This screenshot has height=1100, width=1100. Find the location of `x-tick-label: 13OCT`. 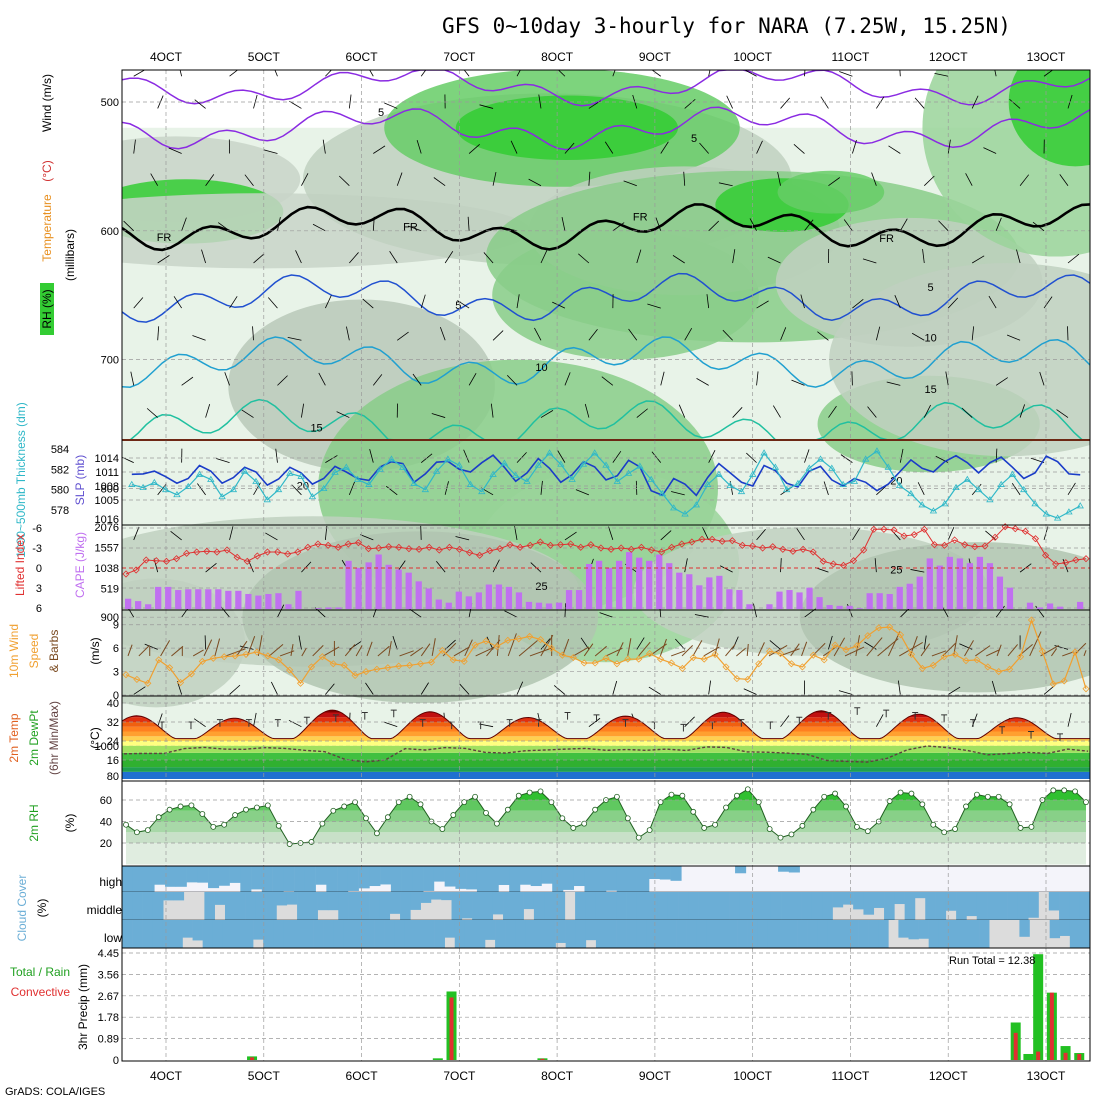

x-tick-label: 13OCT is located at coordinates (1046, 1076).